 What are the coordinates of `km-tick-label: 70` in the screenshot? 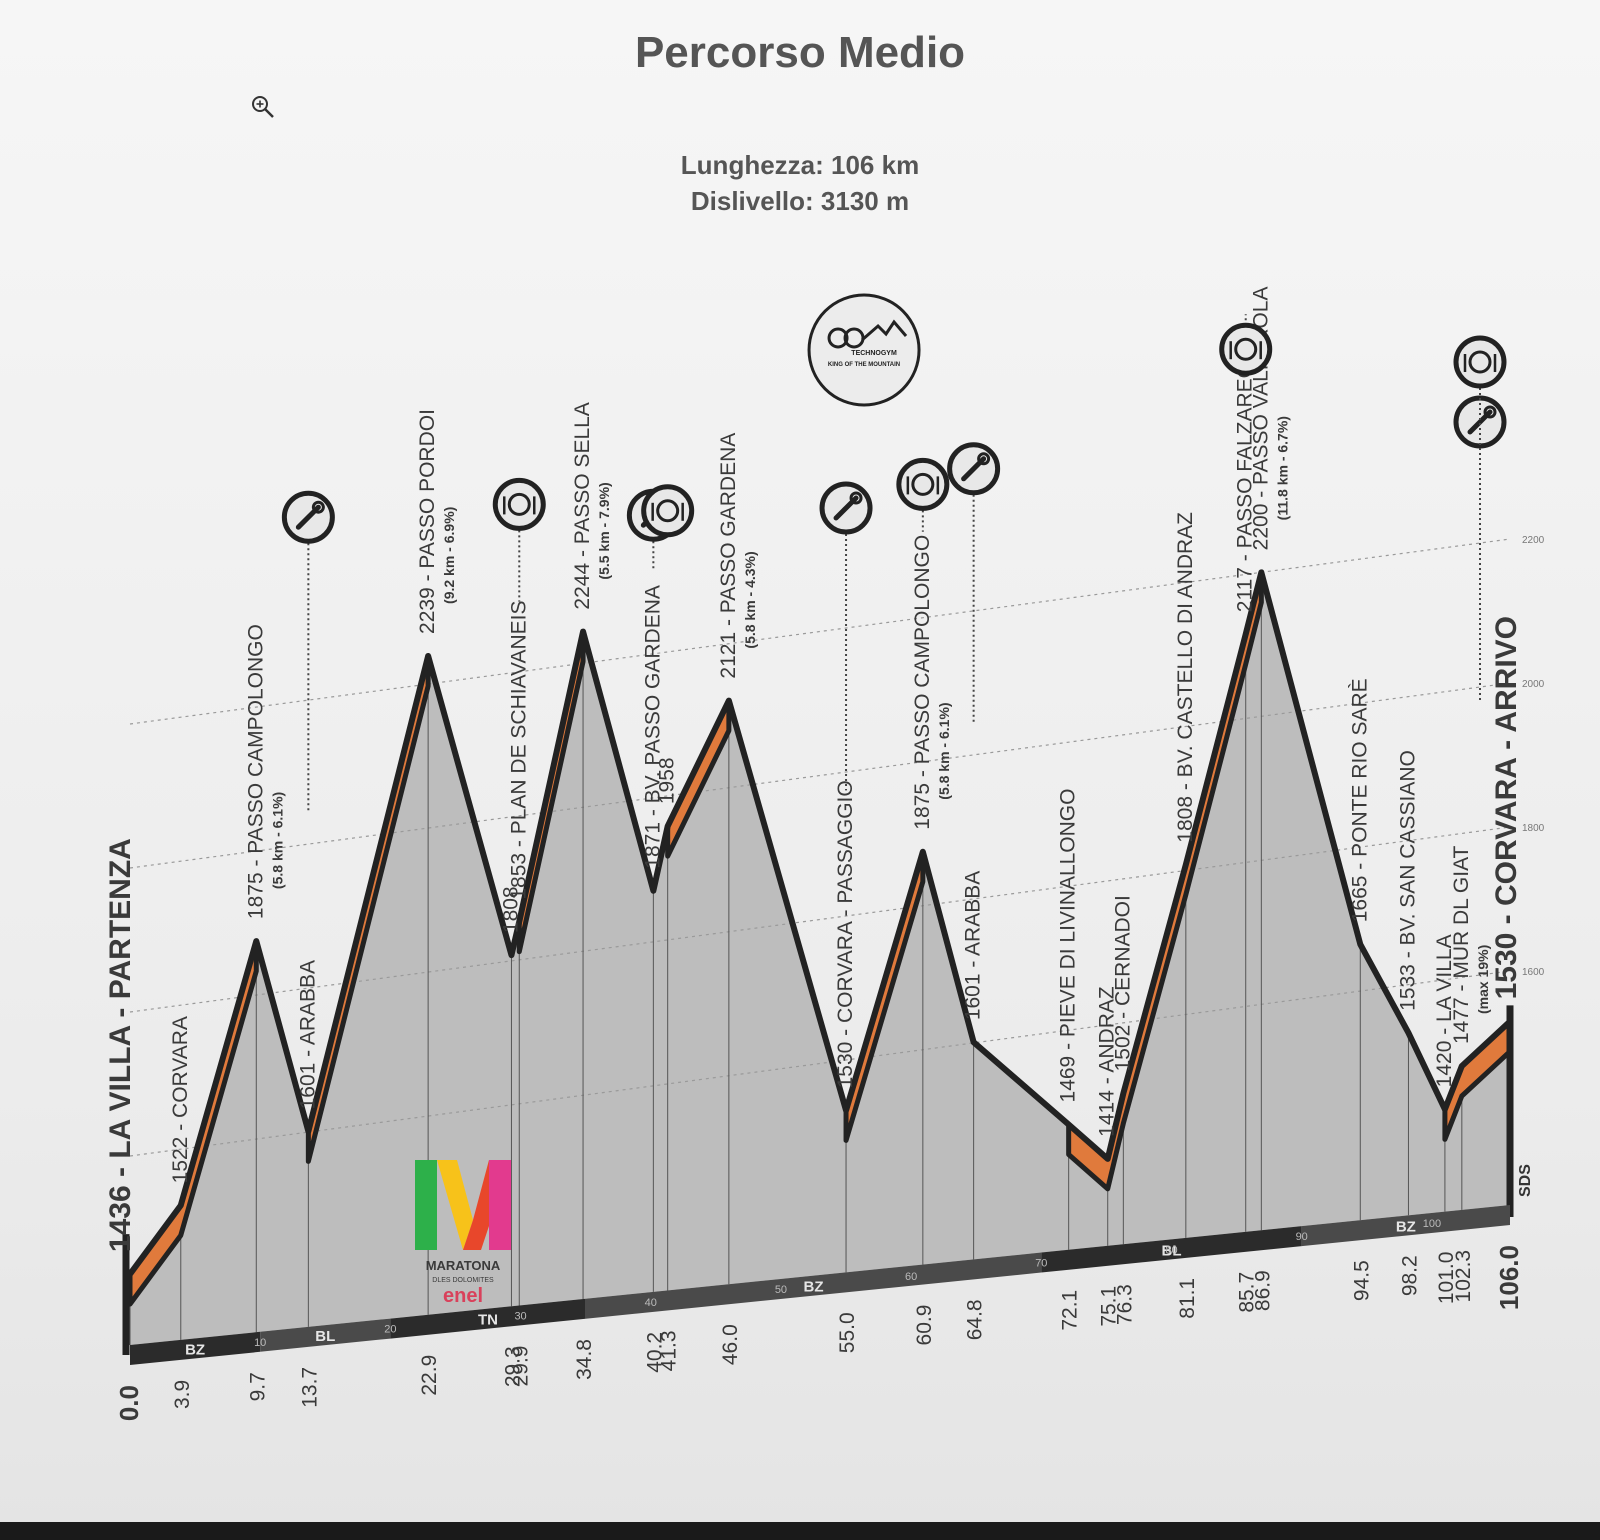 It's located at (1041, 1264).